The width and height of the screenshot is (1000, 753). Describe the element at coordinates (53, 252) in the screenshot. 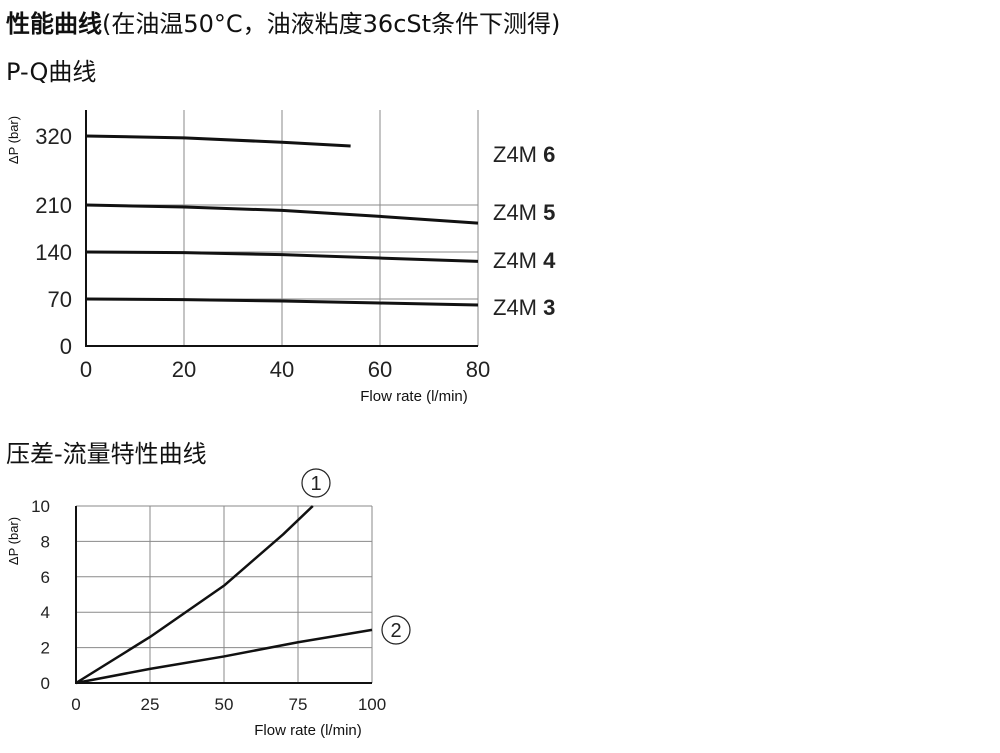

I see `chart1-y-tick-label: 140` at that location.